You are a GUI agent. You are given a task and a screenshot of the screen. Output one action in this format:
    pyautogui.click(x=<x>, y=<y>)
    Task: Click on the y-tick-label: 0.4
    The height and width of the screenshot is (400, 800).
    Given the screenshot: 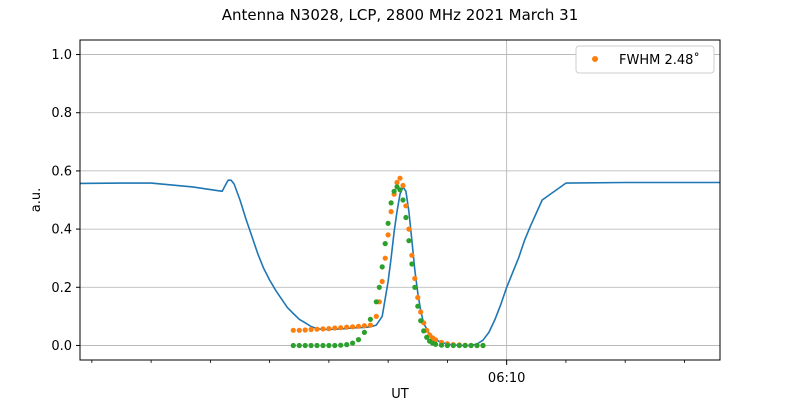 What is the action you would take?
    pyautogui.click(x=61, y=230)
    